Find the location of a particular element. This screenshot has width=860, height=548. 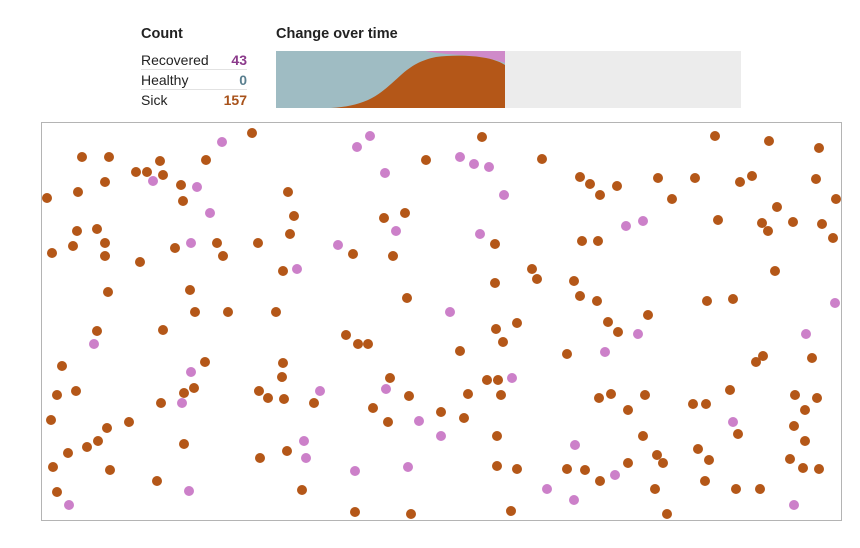

healthy-count: 0 is located at coordinates (243, 79).